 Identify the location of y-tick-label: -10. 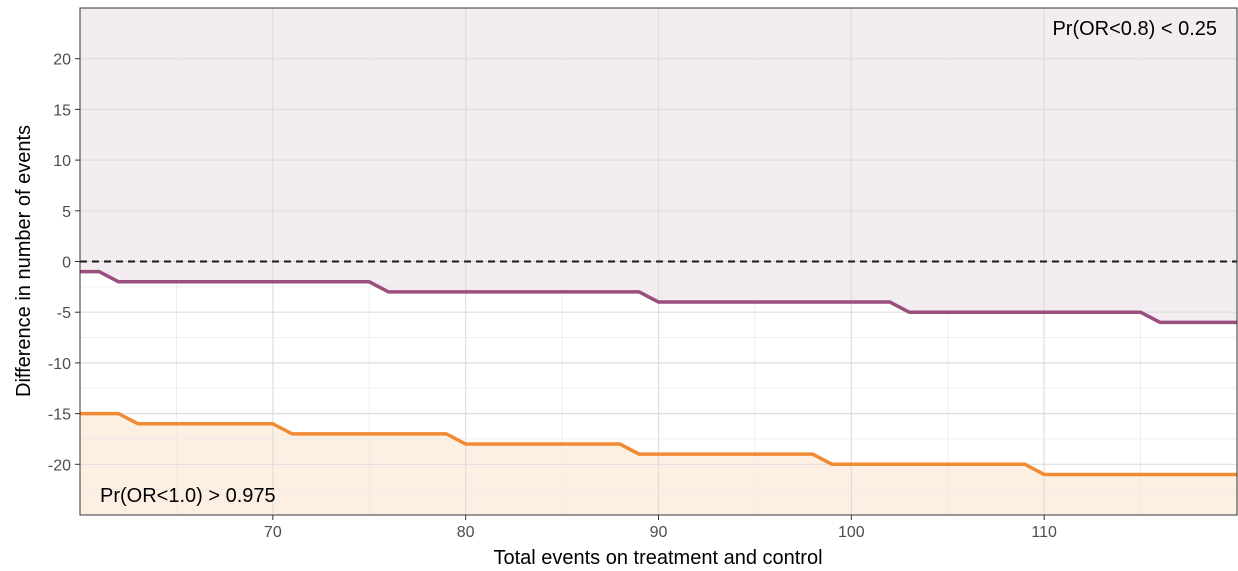
(59, 364).